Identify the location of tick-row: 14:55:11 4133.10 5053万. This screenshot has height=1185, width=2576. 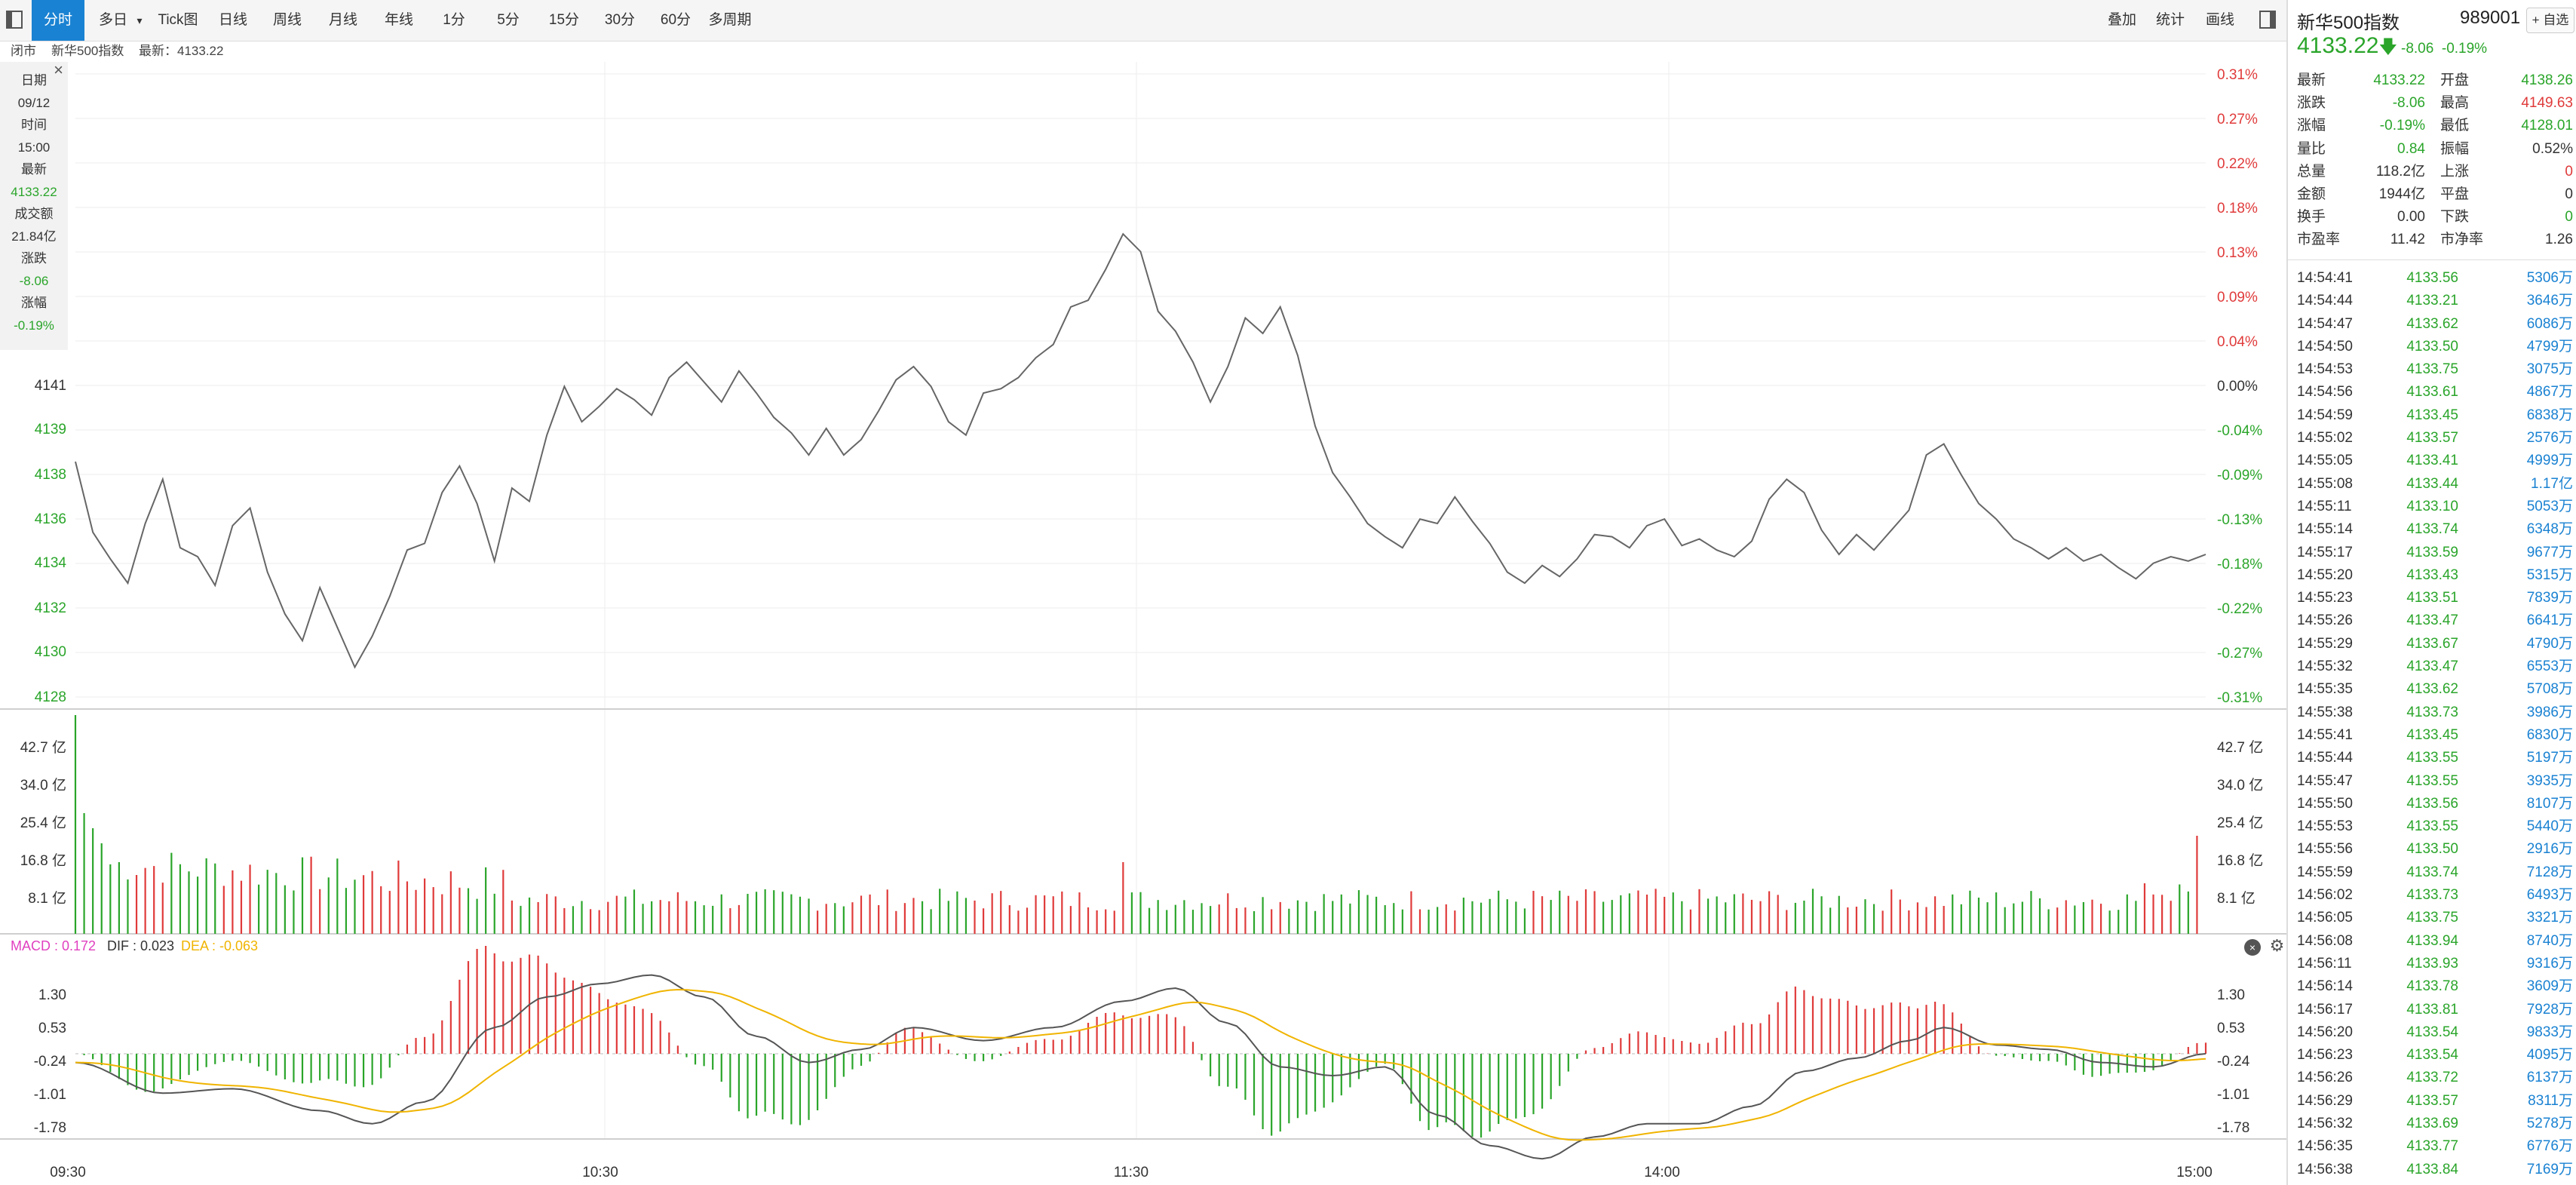
(2435, 507).